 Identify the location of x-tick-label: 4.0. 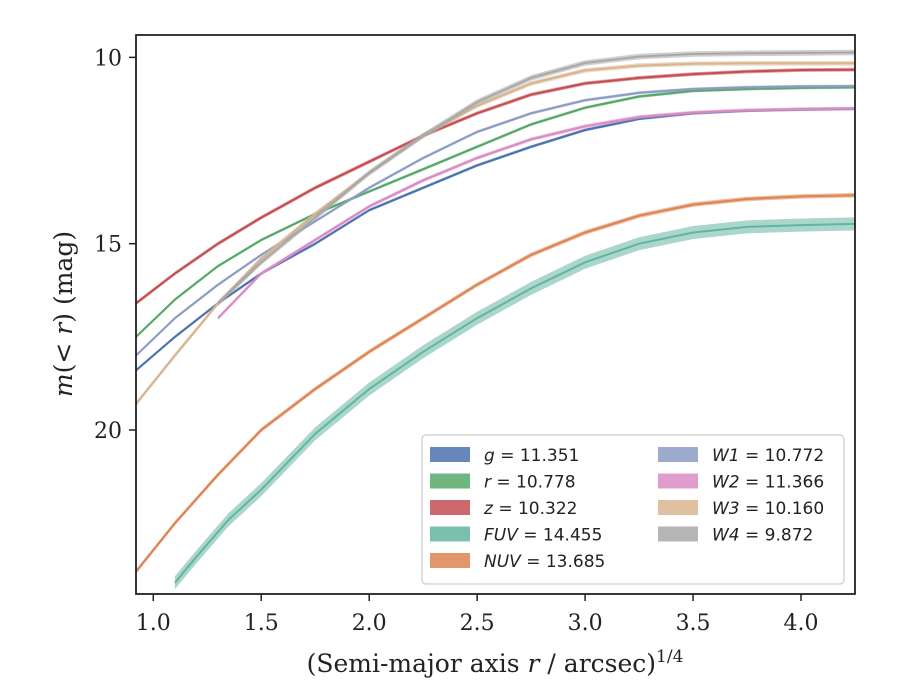
(801, 623).